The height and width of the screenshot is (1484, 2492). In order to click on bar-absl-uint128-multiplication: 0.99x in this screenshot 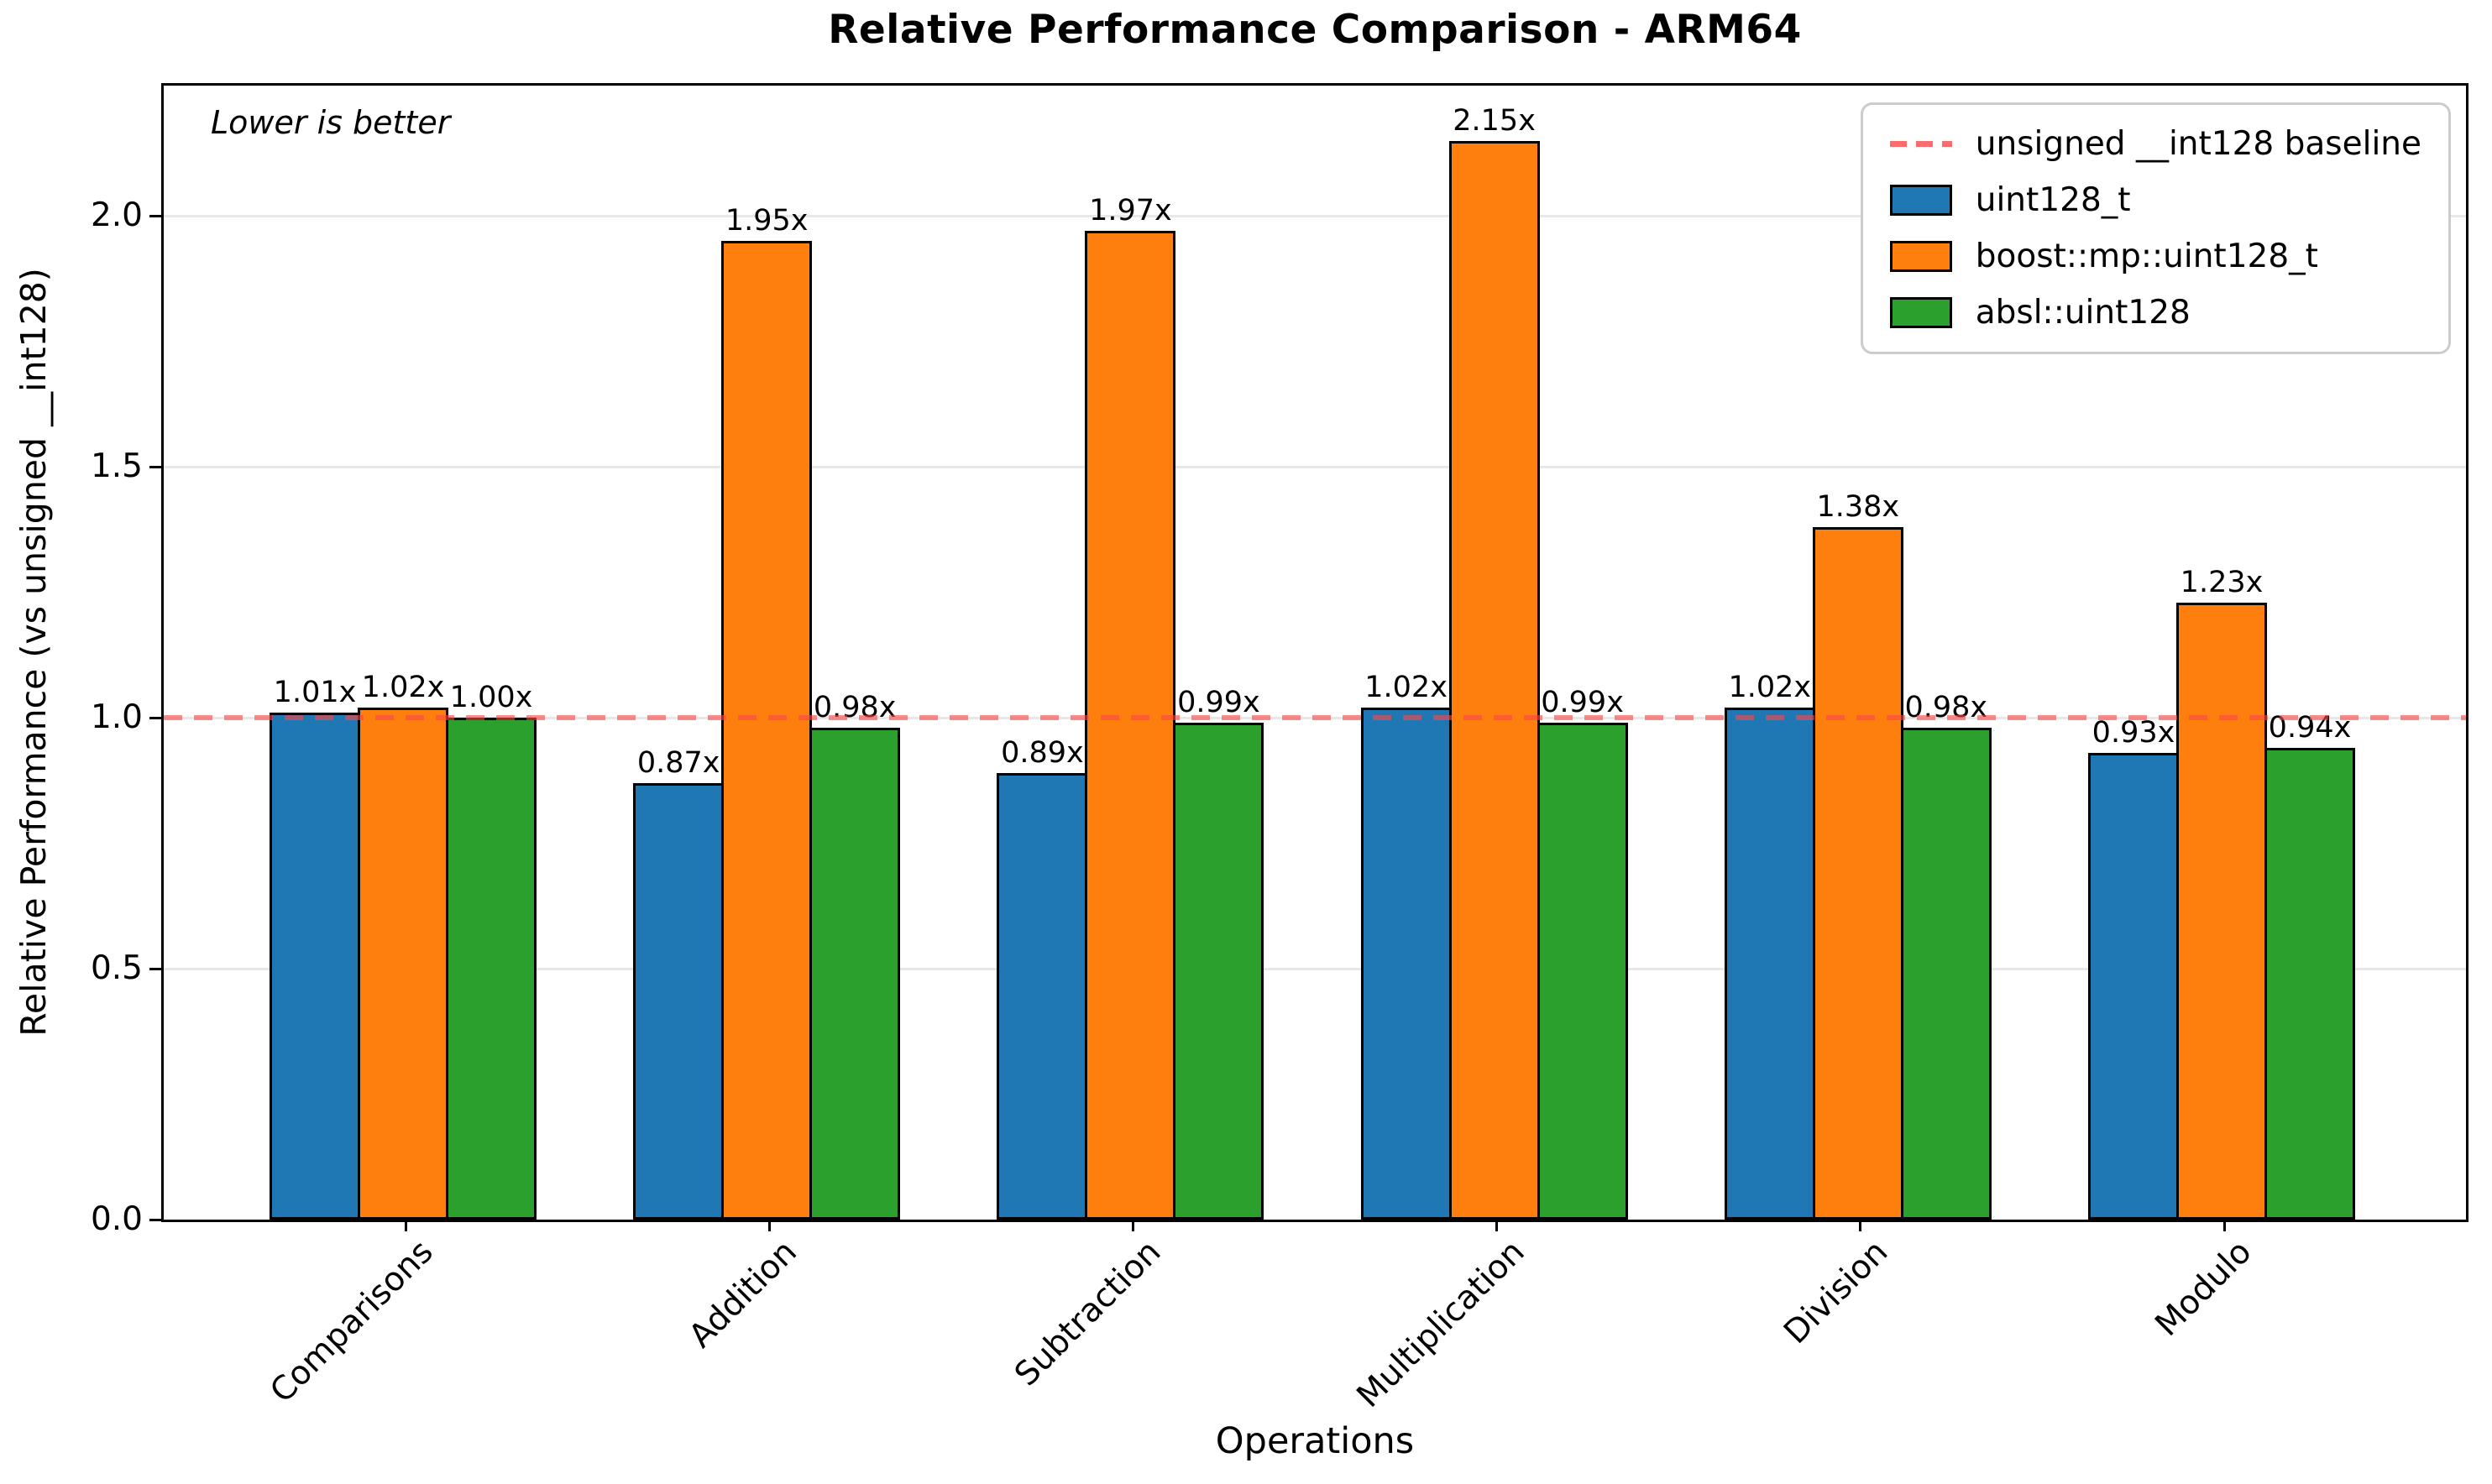, I will do `click(1582, 953)`.